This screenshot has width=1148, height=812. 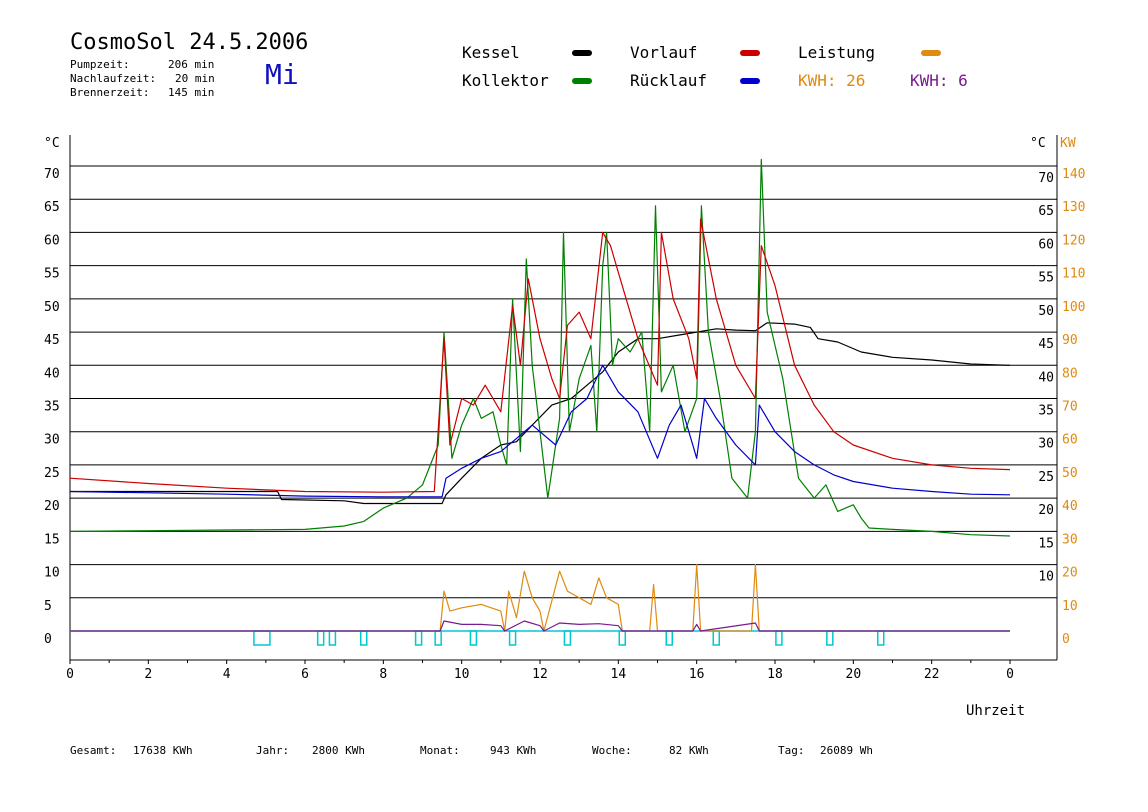 I want to click on right-tick-label-kw: 10, so click(x=1070, y=606).